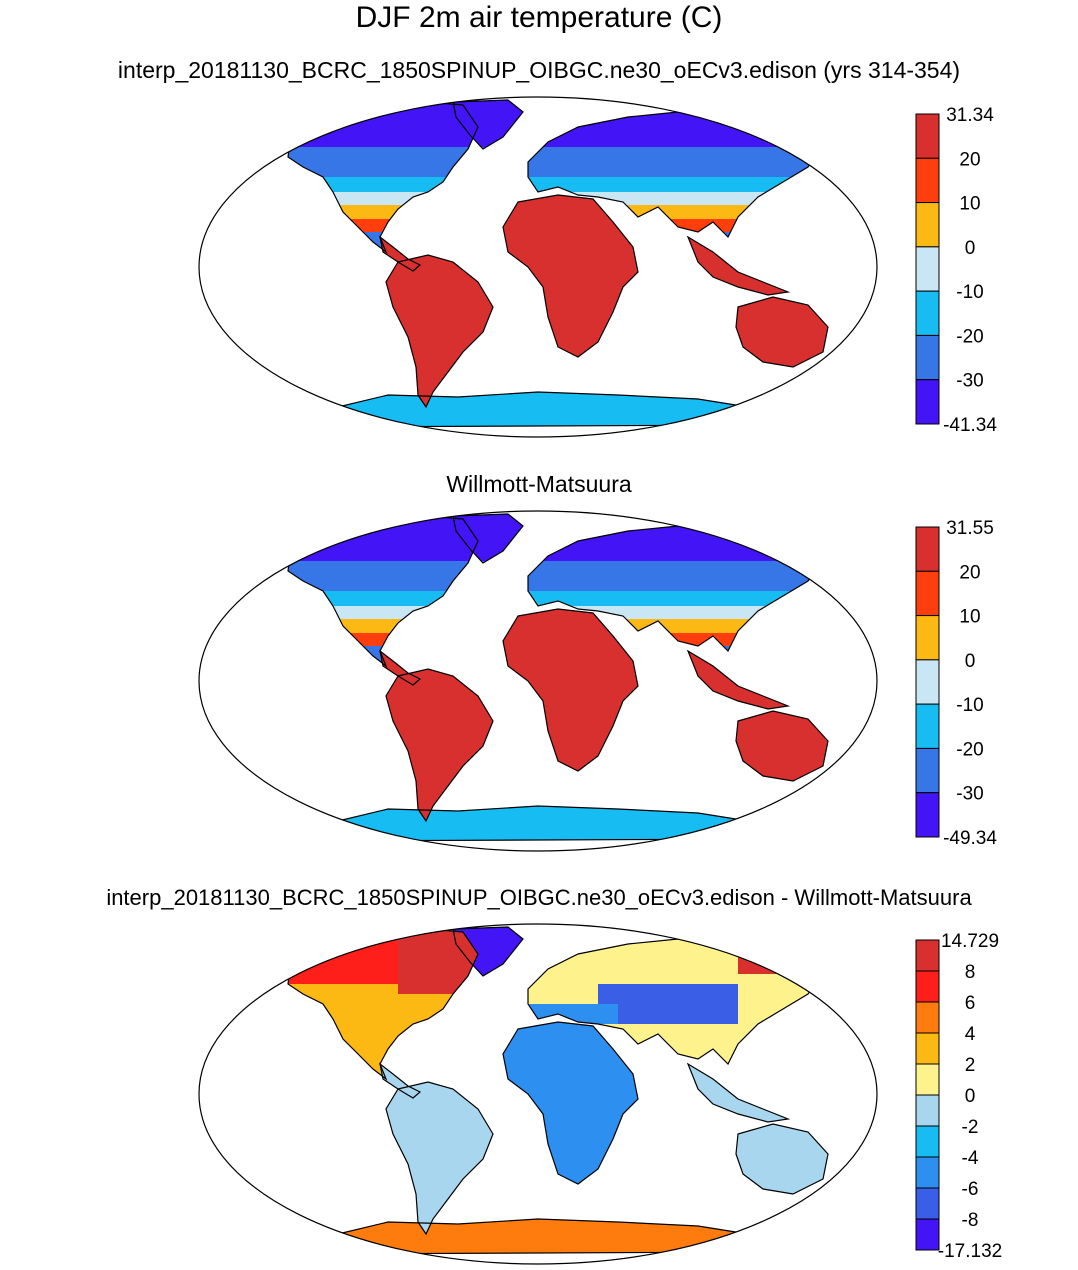 Image resolution: width=1078 pixels, height=1270 pixels. I want to click on colorbar-tick-label: -8, so click(970, 1220).